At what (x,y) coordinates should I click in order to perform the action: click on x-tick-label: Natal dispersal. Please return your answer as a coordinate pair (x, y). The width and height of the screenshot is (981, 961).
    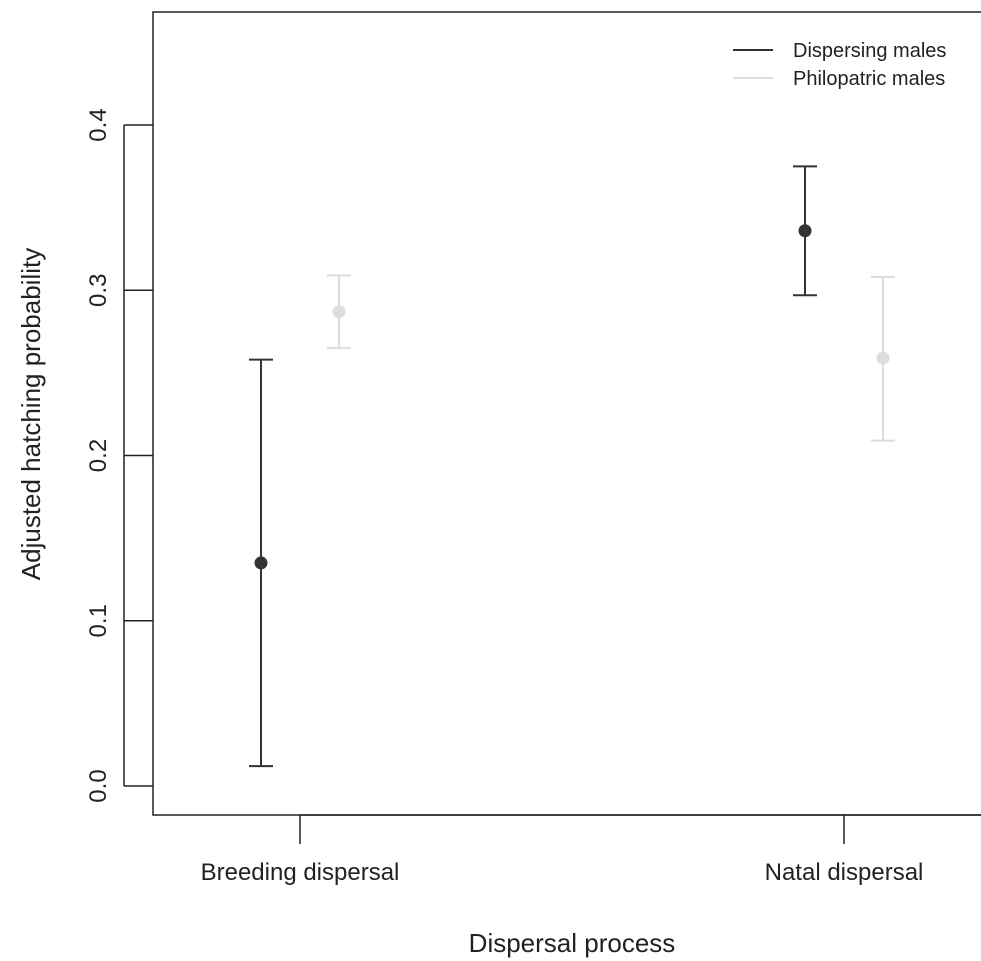
    Looking at the image, I should click on (844, 872).